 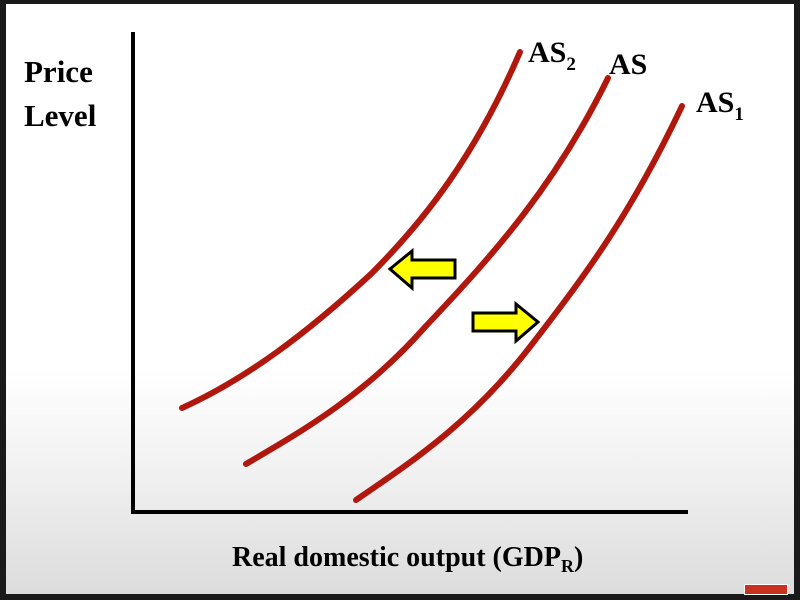 What do you see at coordinates (60, 115) in the screenshot?
I see `y-axis-label-line2: Level` at bounding box center [60, 115].